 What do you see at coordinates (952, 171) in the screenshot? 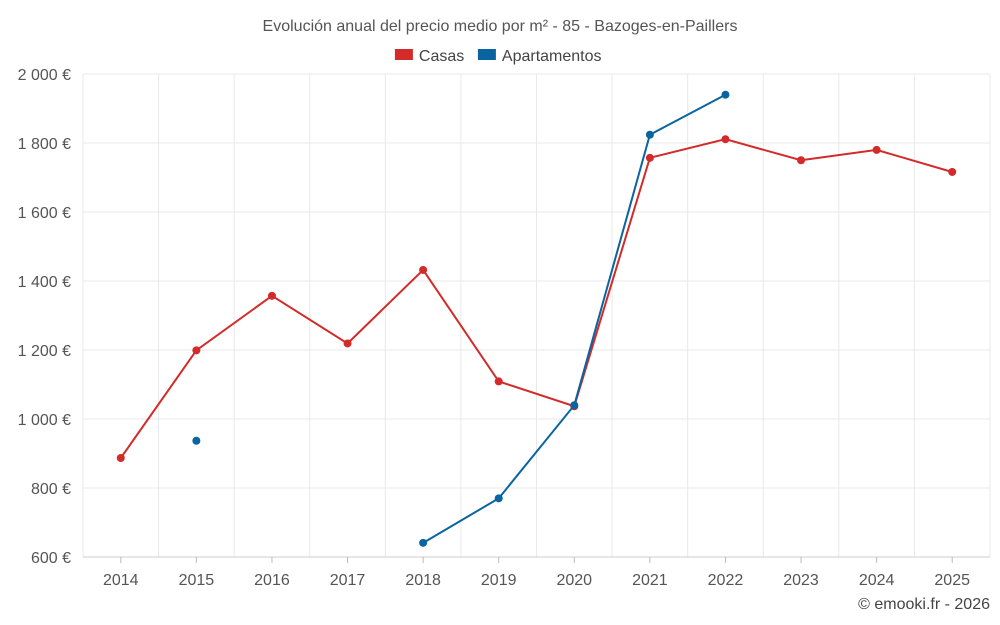
I see `point-casas-2025` at bounding box center [952, 171].